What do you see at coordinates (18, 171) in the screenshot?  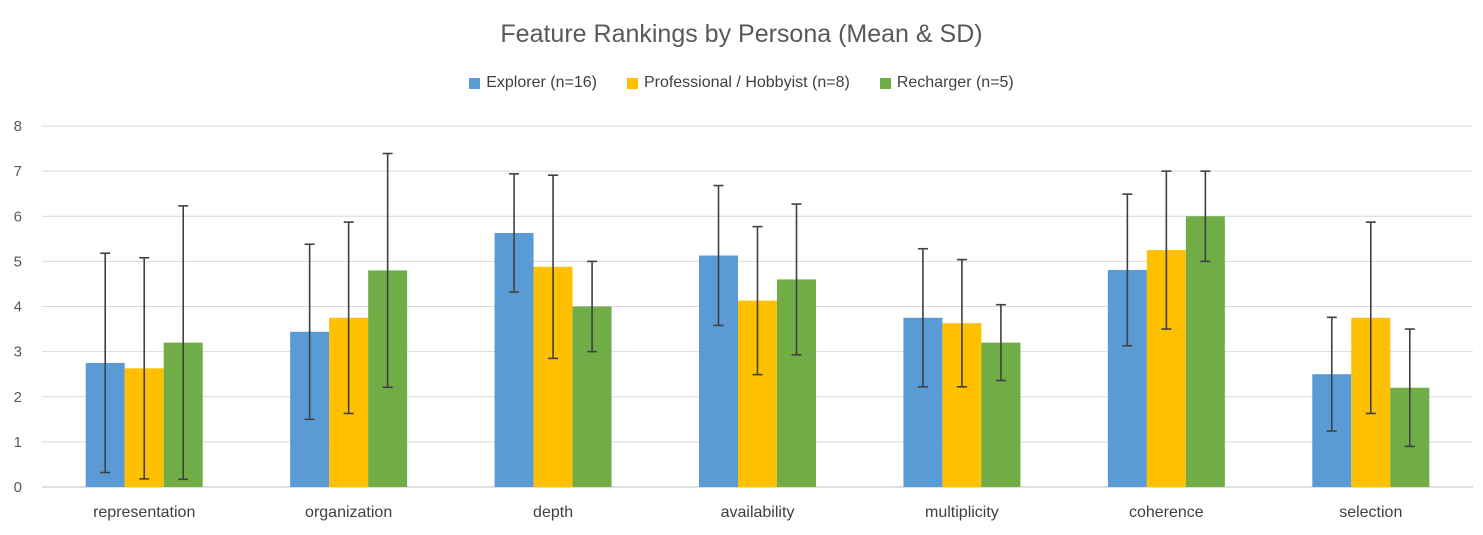 I see `y-tick-label: 7` at bounding box center [18, 171].